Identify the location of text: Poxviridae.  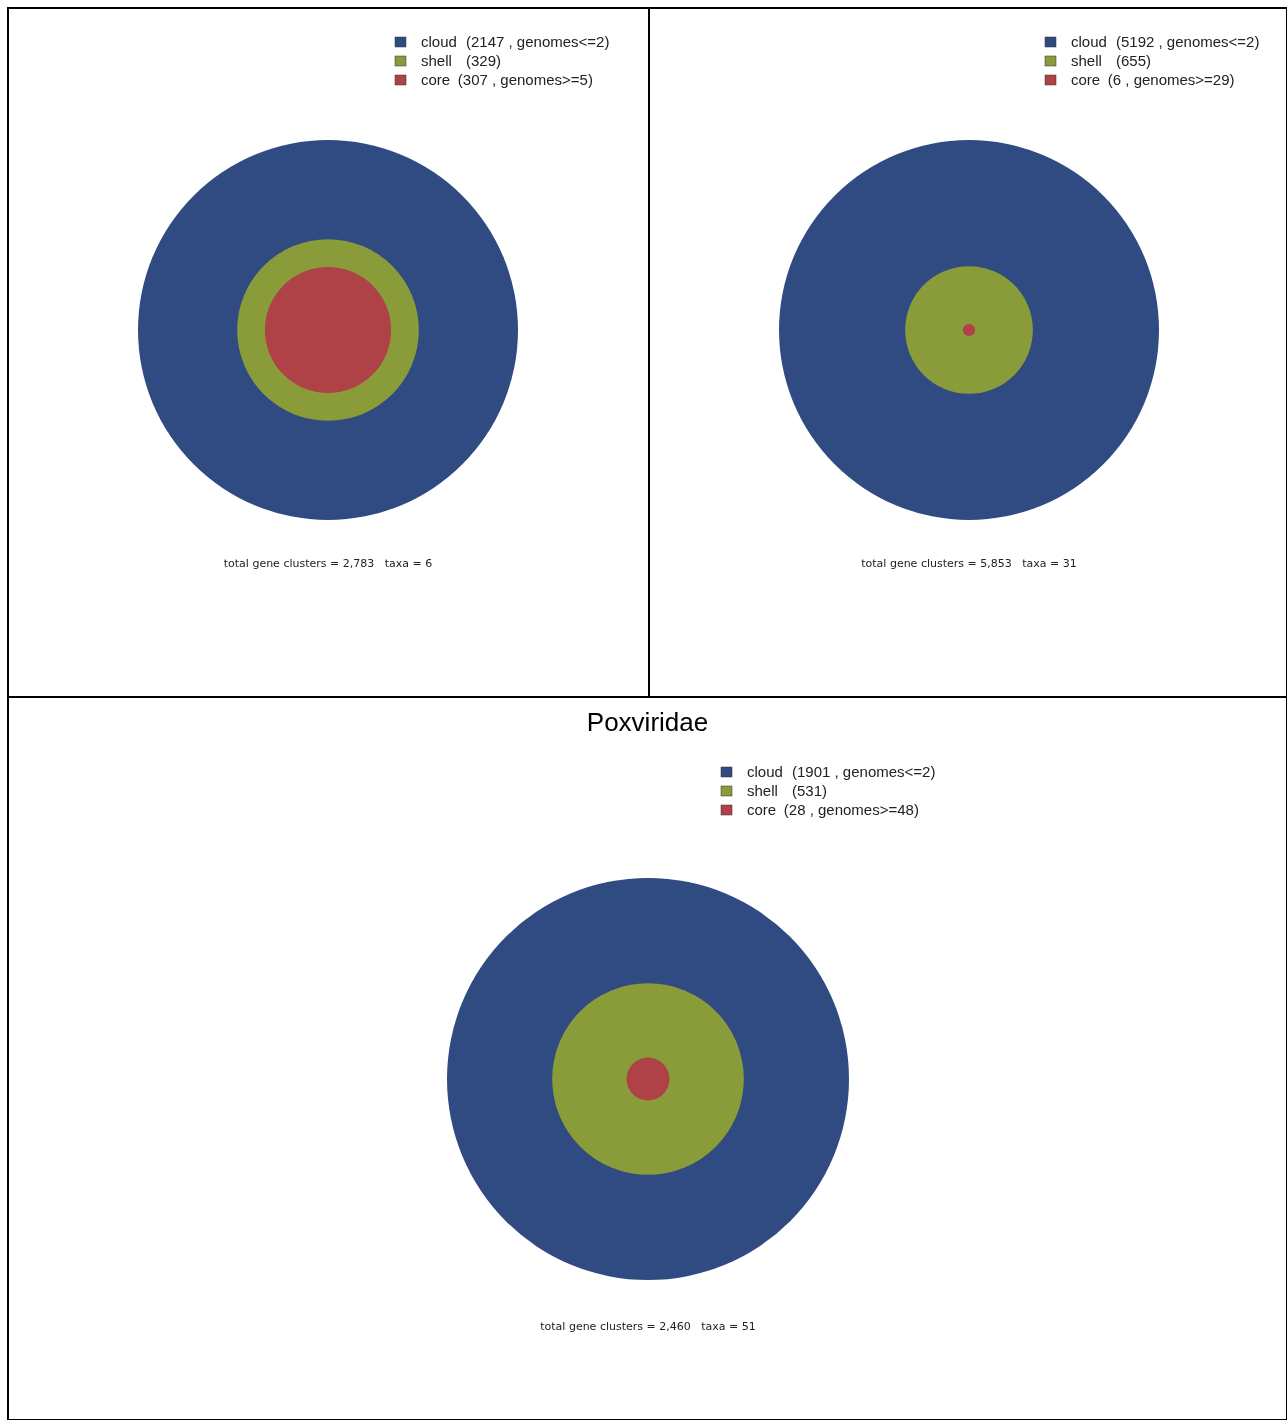
(647, 722).